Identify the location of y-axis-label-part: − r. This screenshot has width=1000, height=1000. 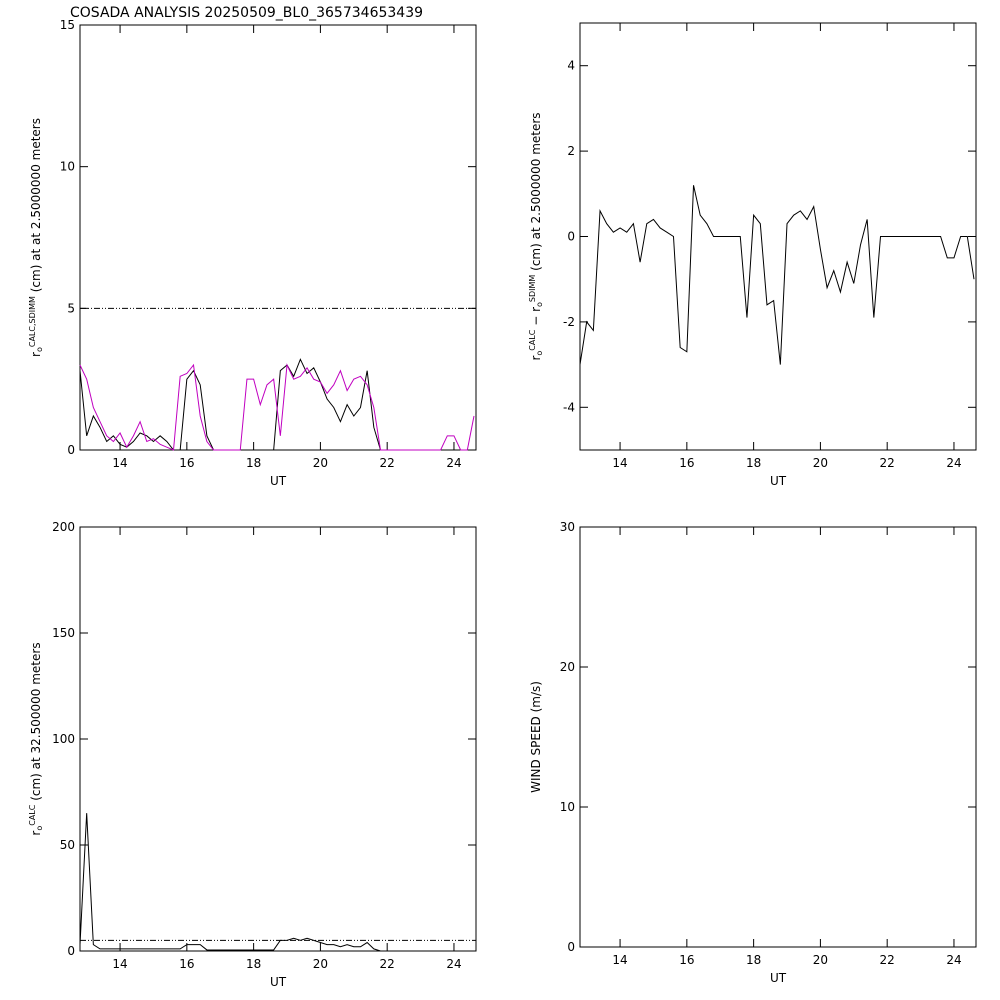
(536, 318).